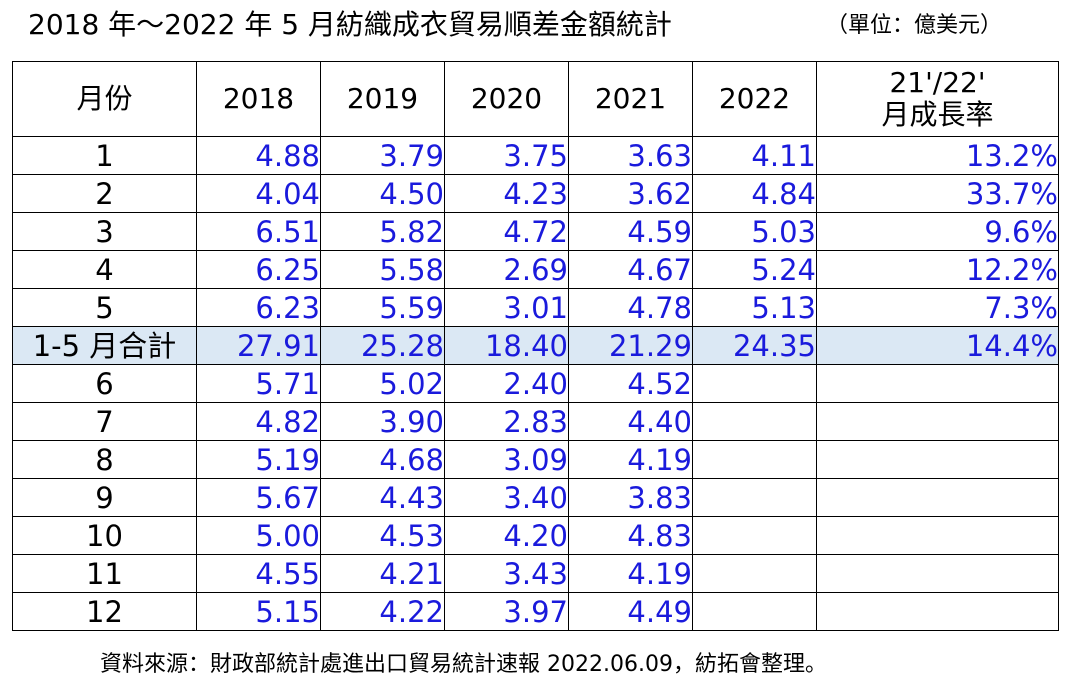 The image size is (1069, 685). I want to click on month-cell: 1-5 月合計, so click(104, 345).